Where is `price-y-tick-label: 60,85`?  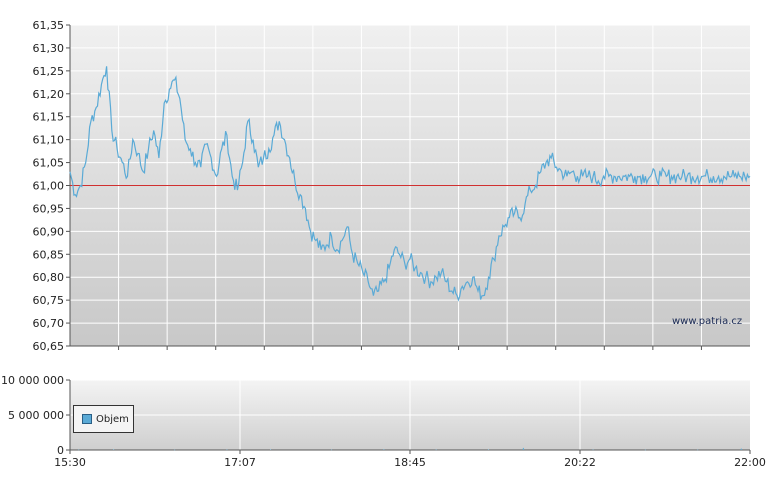
price-y-tick-label: 60,85 is located at coordinates (49, 254).